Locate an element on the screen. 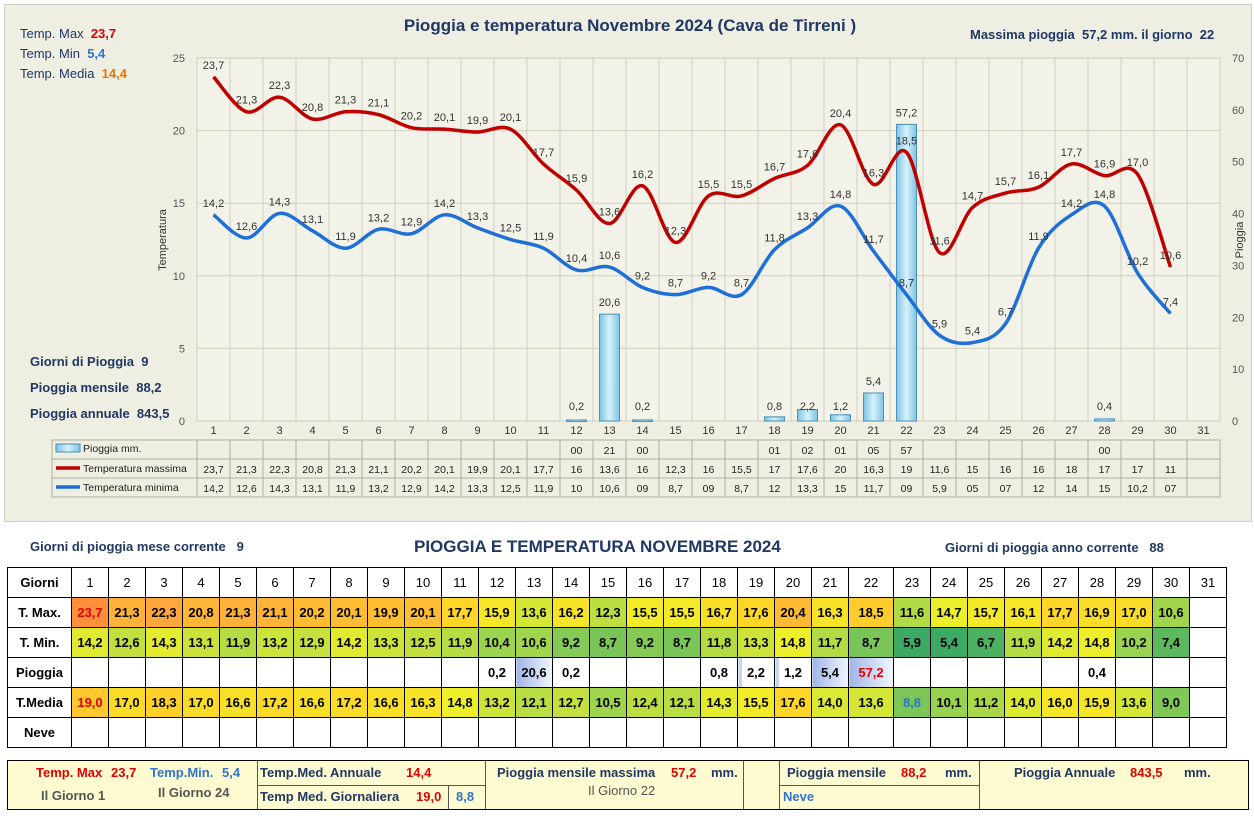 The height and width of the screenshot is (824, 1254). tmax-value-label: 19,9 is located at coordinates (477, 121).